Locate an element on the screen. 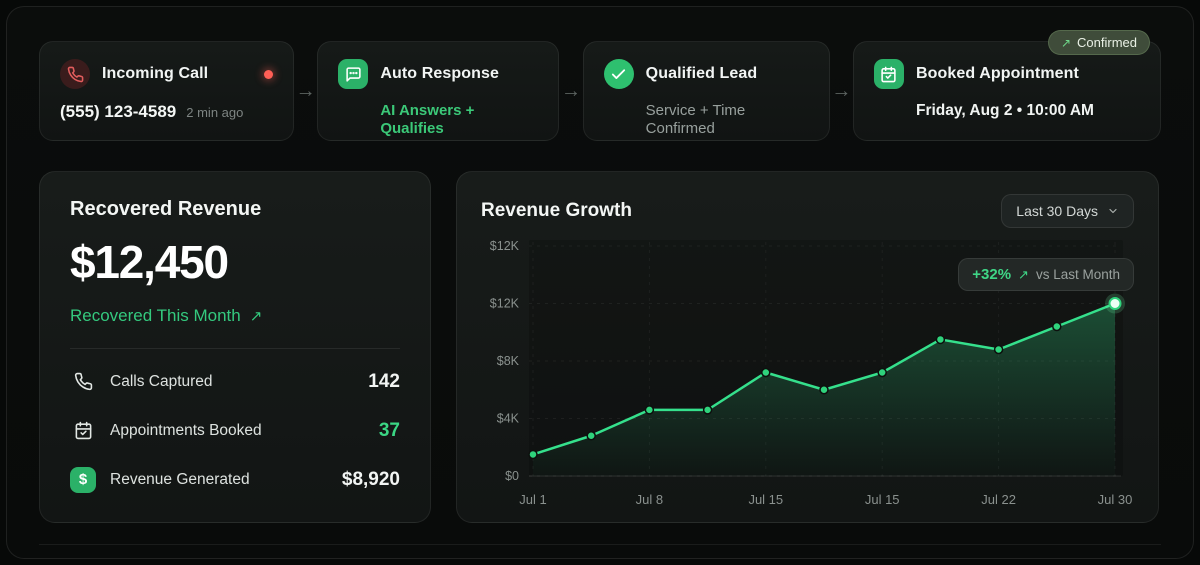 This screenshot has height=565, width=1200. recovered-revenue-title: Recovered Revenue is located at coordinates (166, 209).